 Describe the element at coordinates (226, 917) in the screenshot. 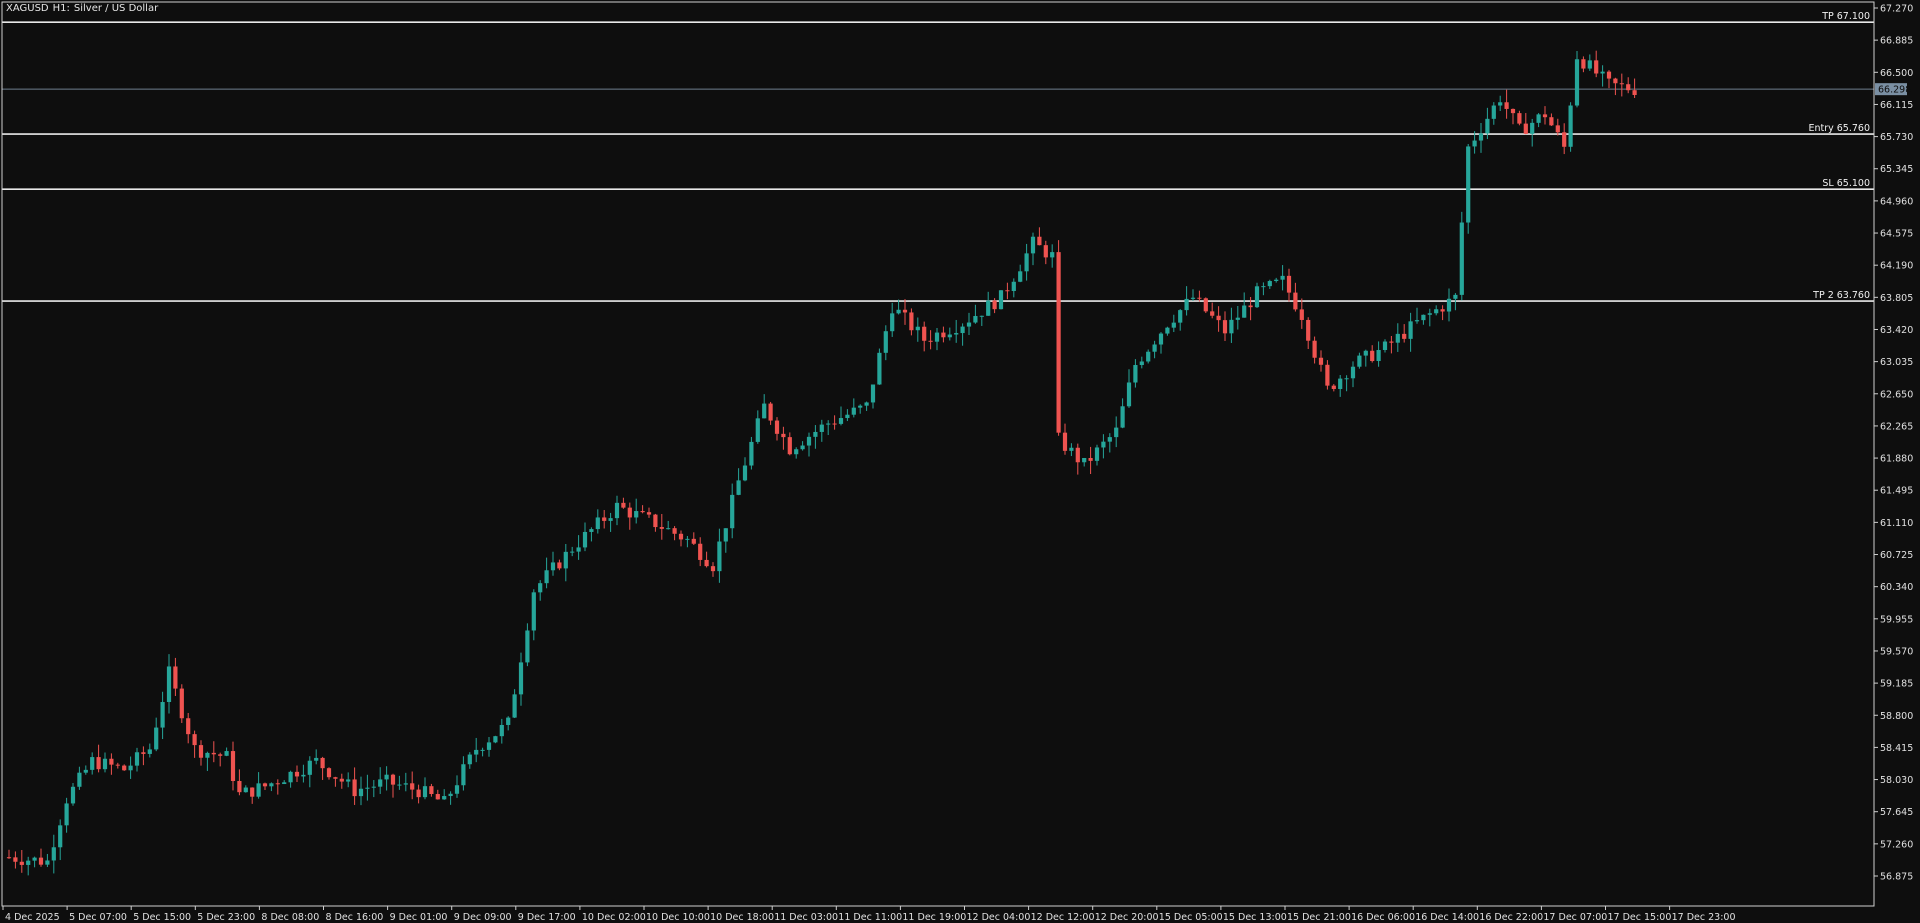

I see `x-tick-label: 5 Dec 23:00` at that location.